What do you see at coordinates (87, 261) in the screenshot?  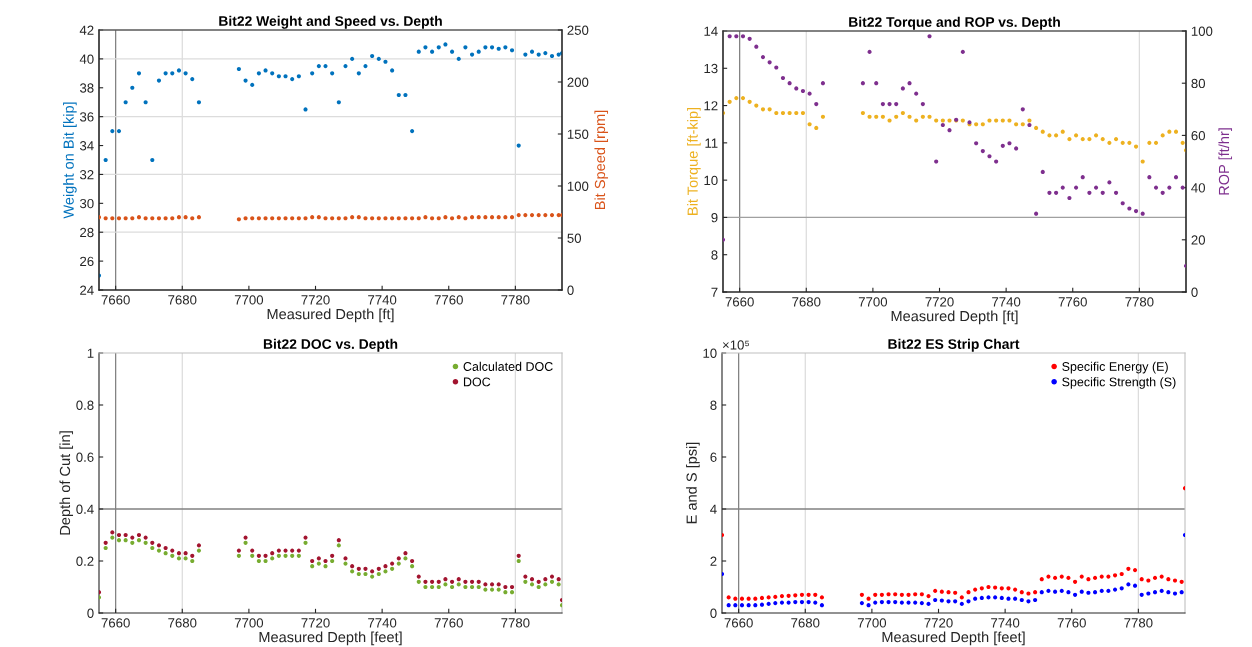 I see `y-tick-label: 26` at bounding box center [87, 261].